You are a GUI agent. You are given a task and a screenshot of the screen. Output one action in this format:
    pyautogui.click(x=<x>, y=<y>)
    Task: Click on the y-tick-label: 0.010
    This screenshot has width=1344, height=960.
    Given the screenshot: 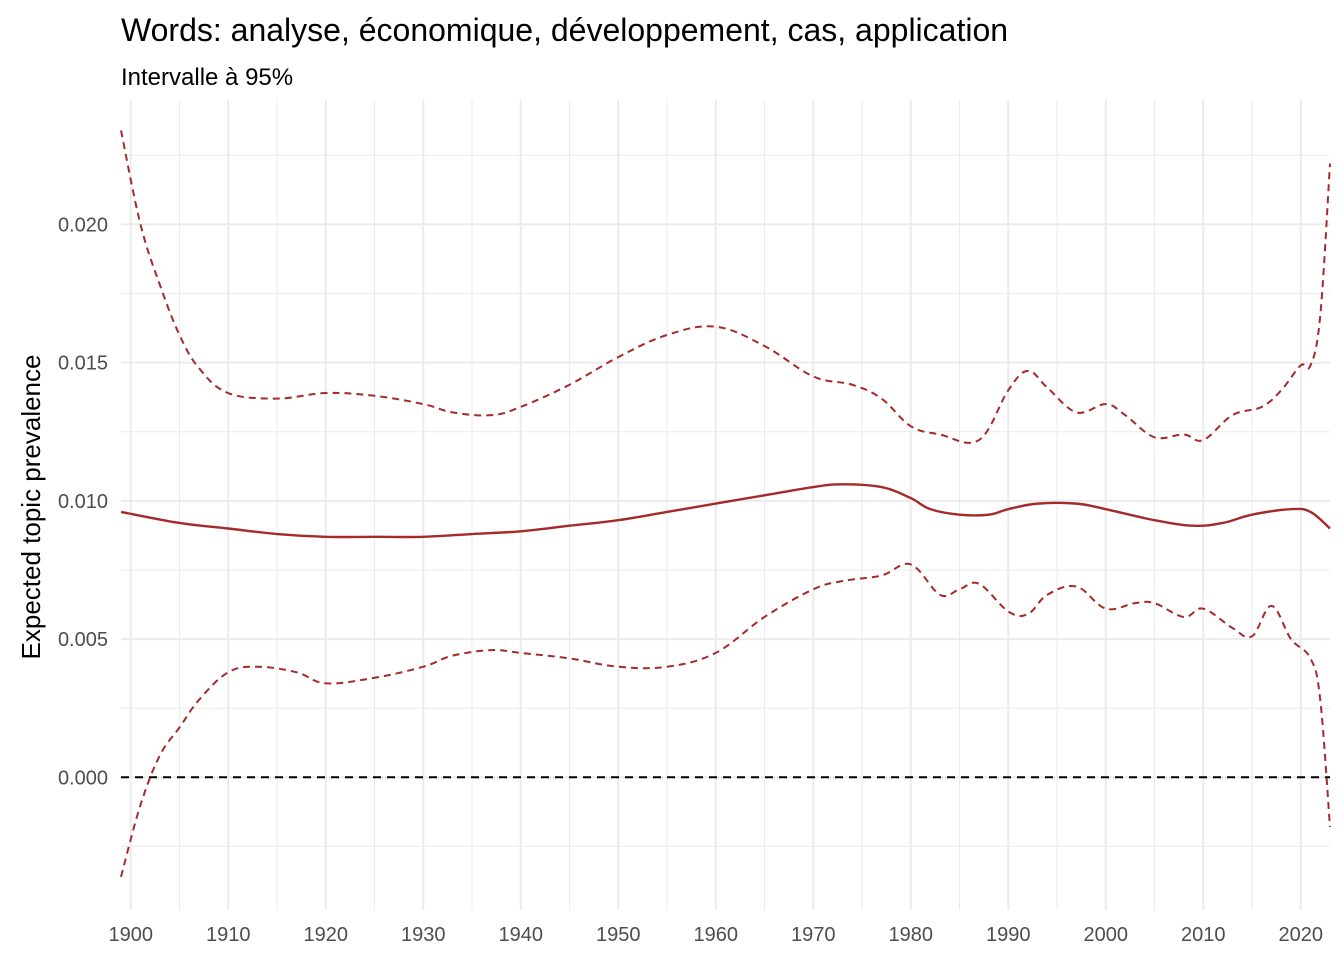 What is the action you would take?
    pyautogui.click(x=83, y=502)
    